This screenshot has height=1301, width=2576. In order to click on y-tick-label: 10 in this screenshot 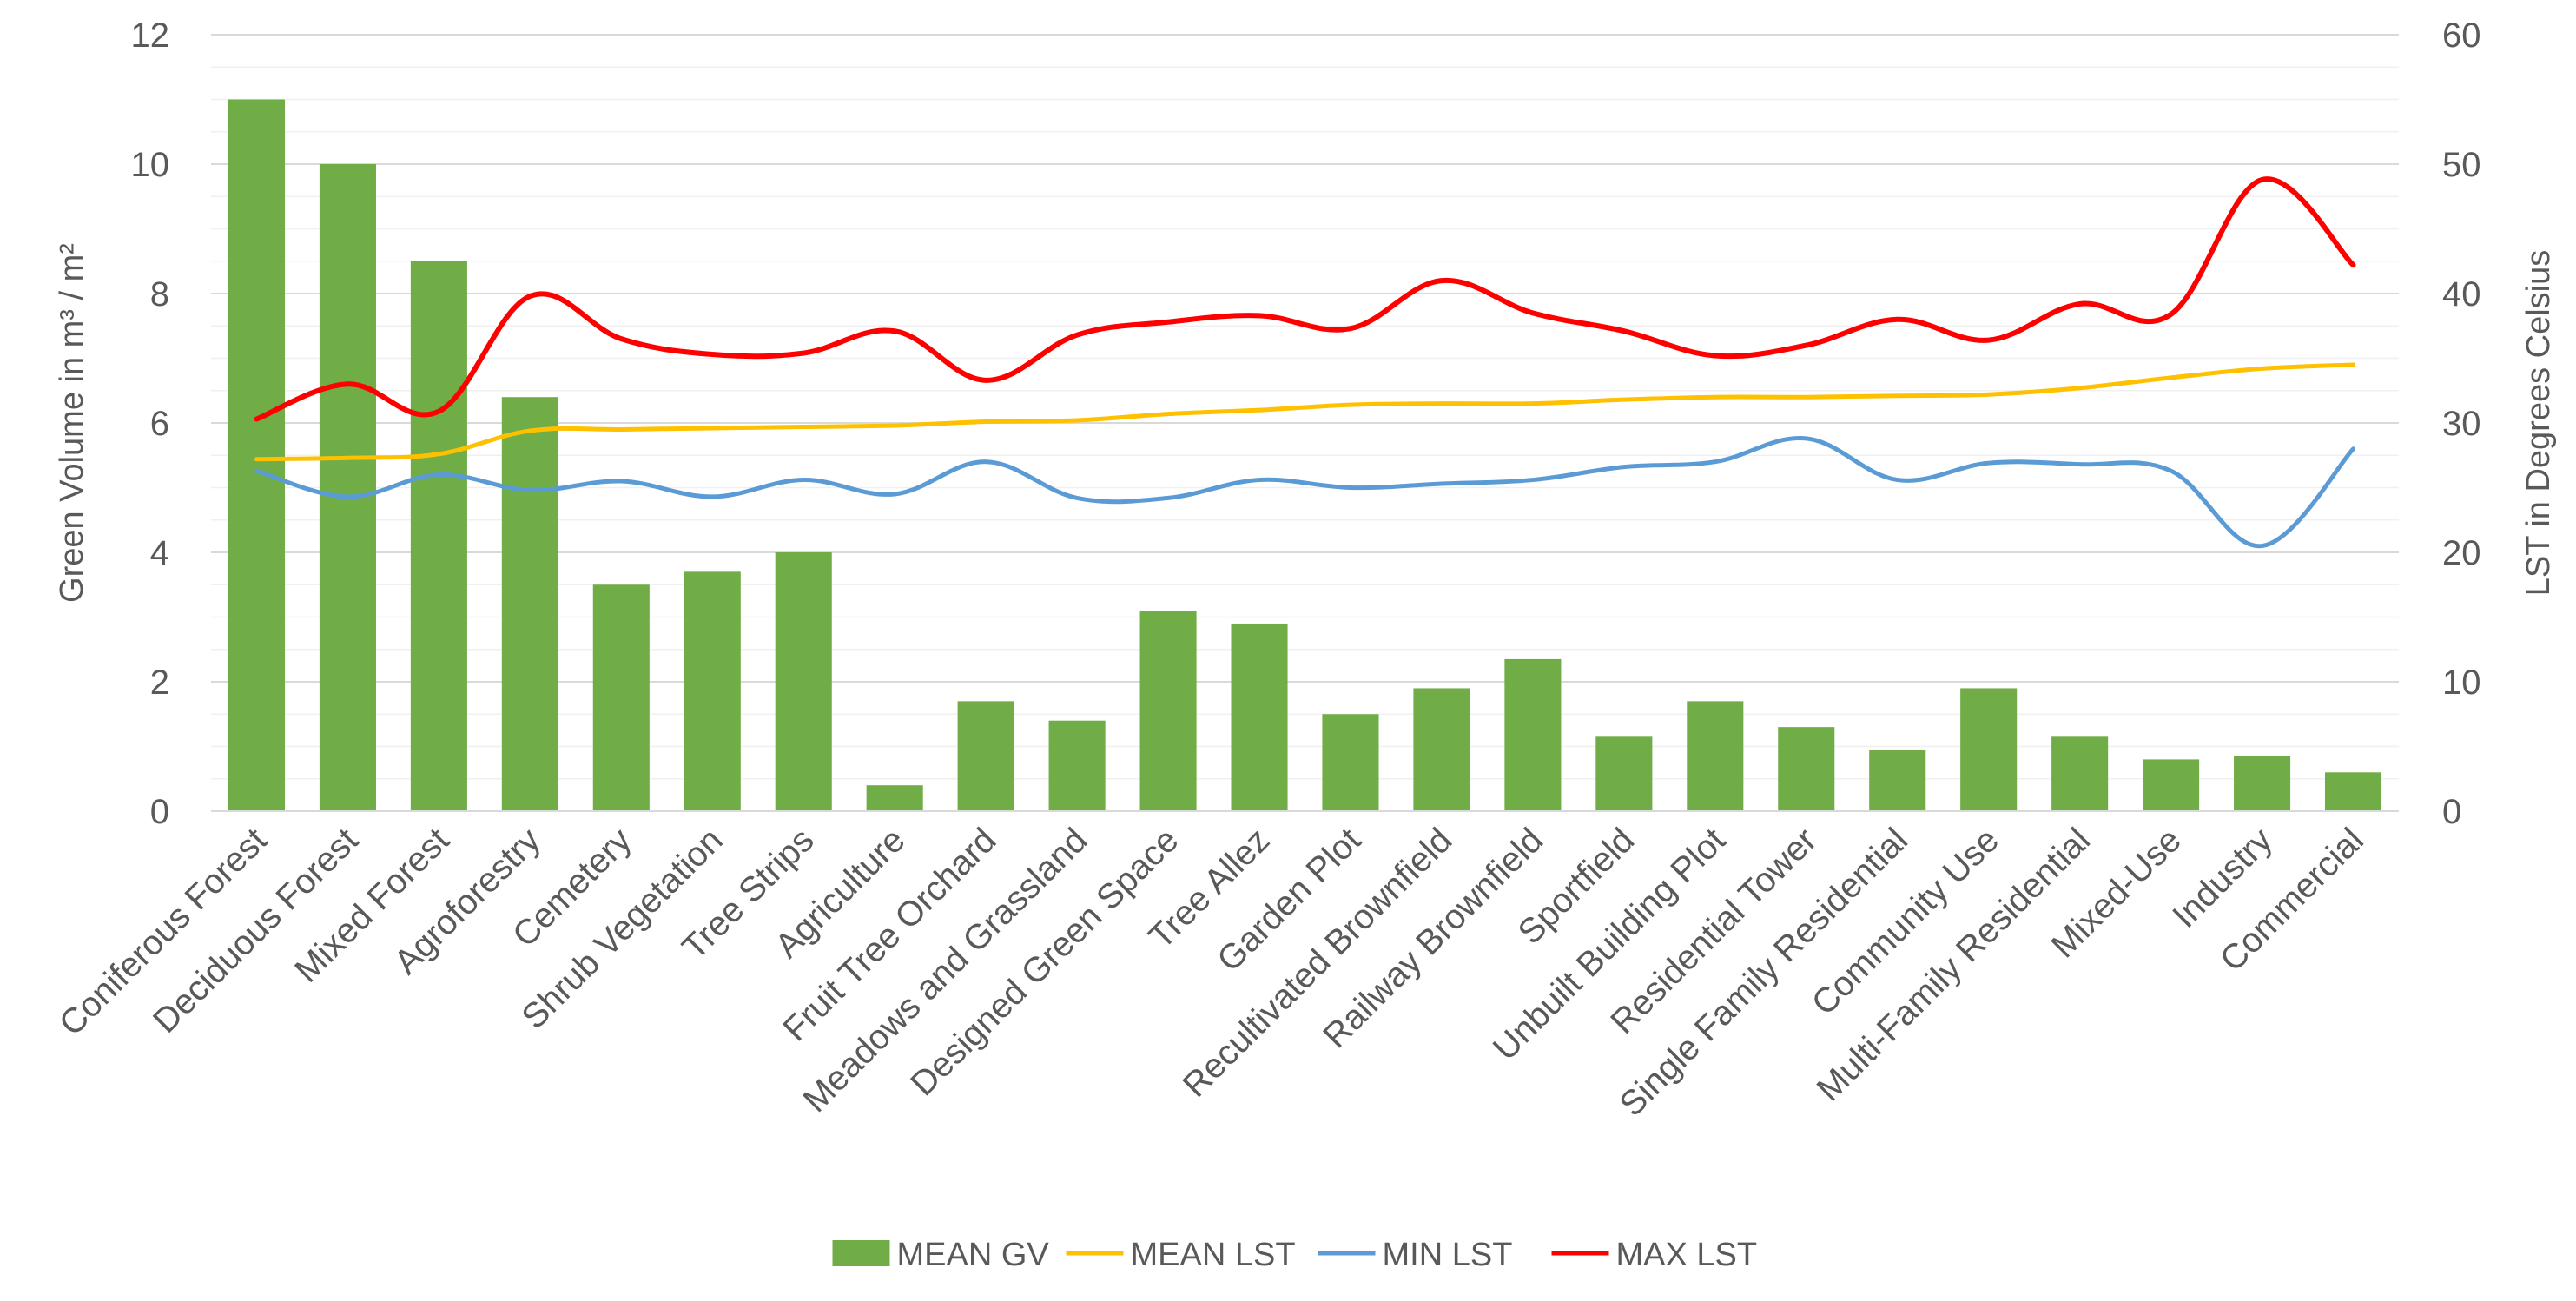, I will do `click(150, 165)`.